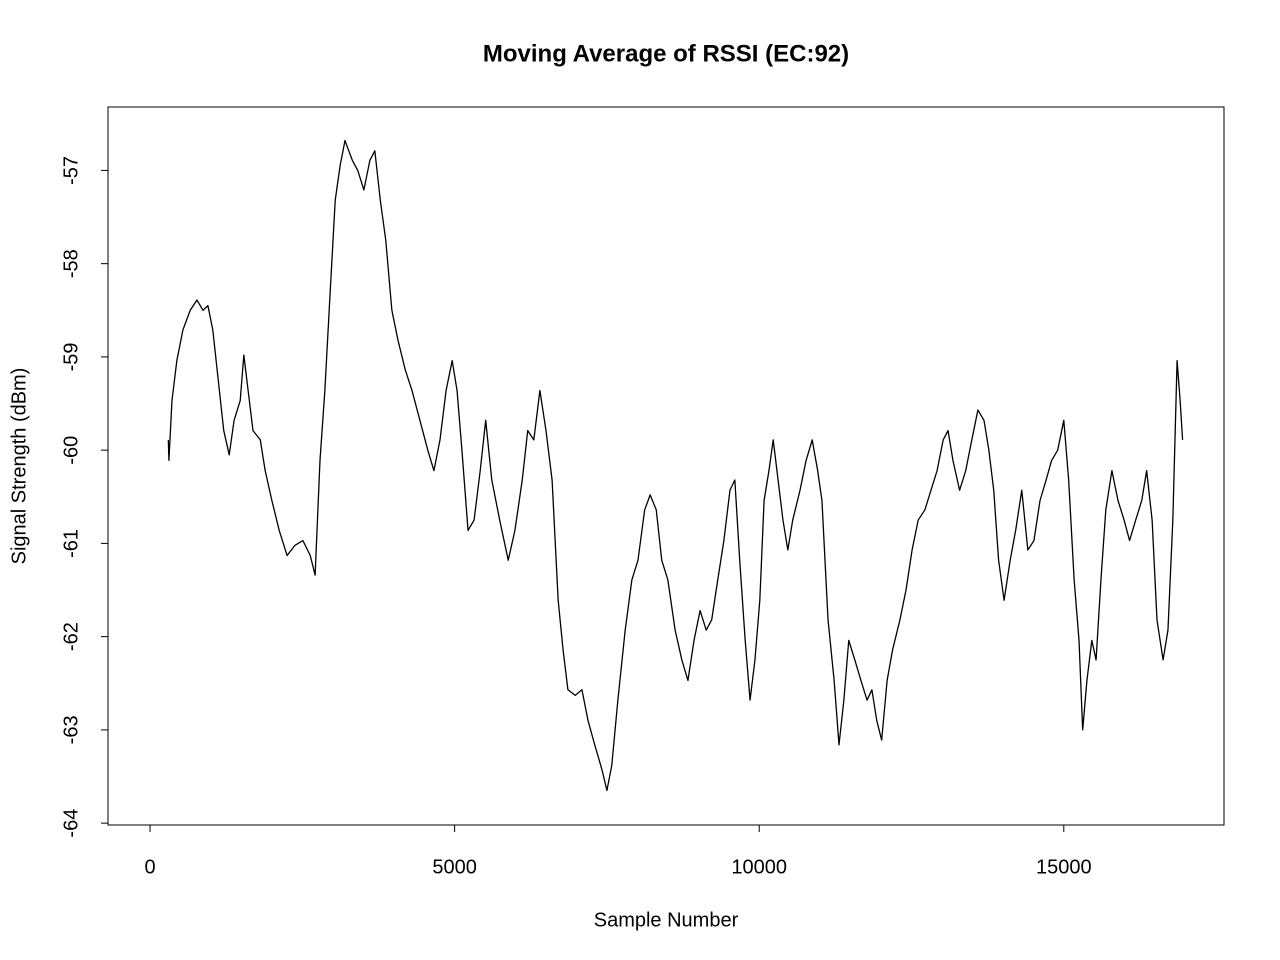  Describe the element at coordinates (71, 450) in the screenshot. I see `y-tick-label: -60` at that location.